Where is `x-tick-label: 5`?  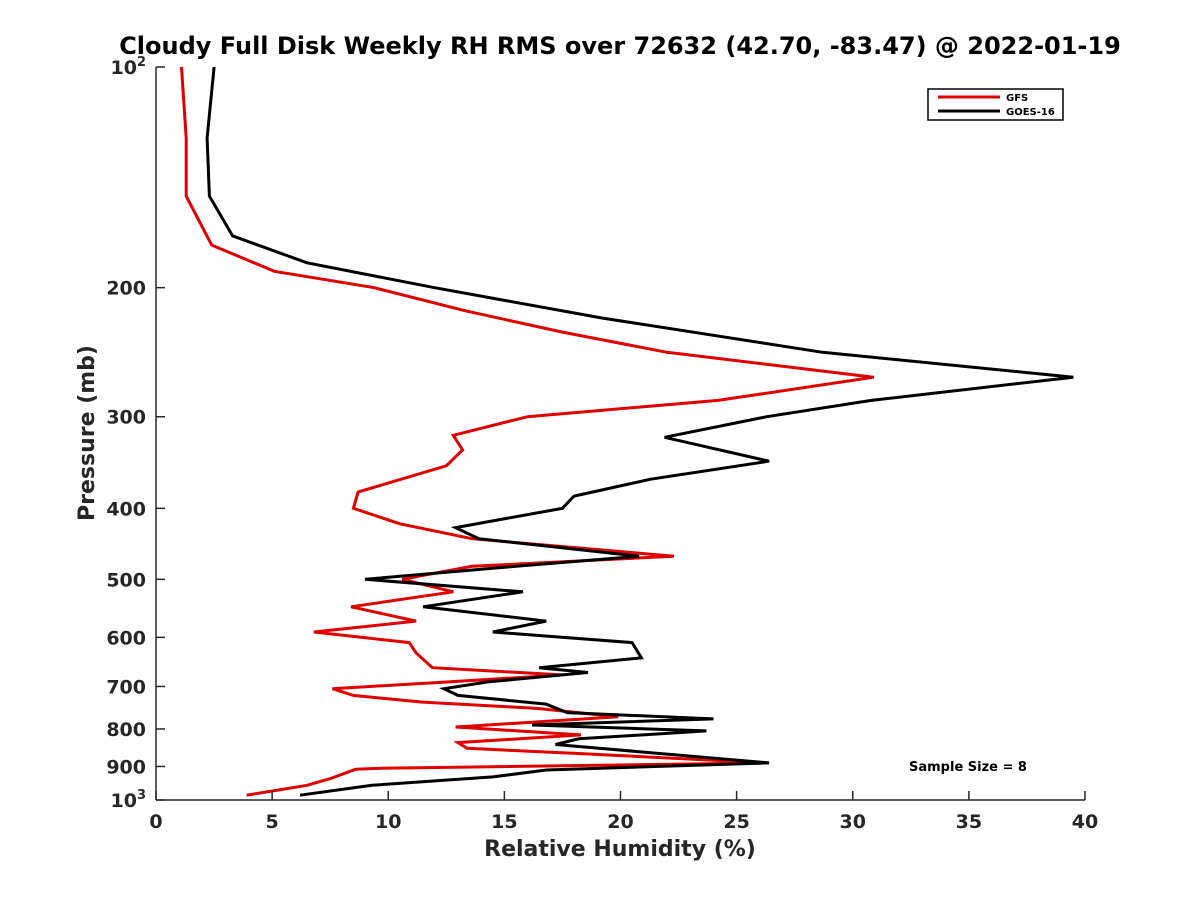 x-tick-label: 5 is located at coordinates (272, 822).